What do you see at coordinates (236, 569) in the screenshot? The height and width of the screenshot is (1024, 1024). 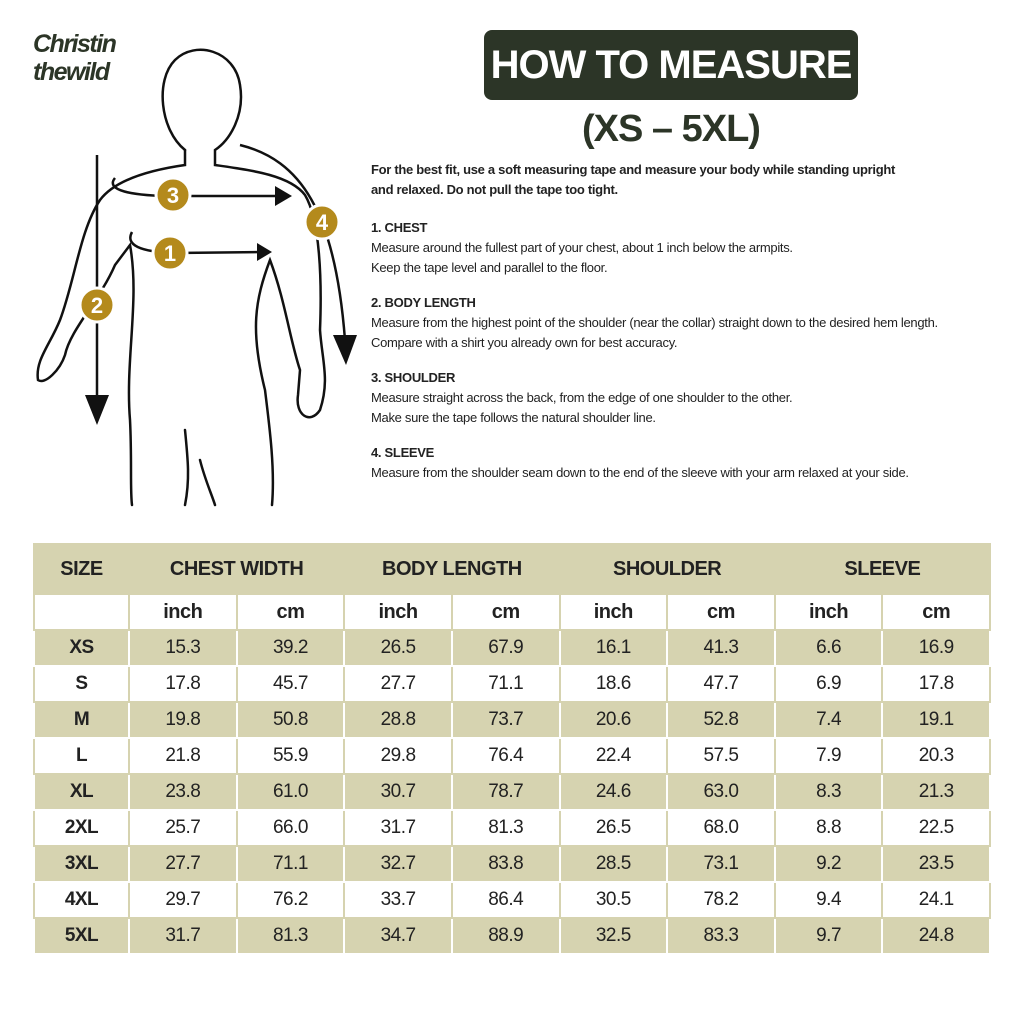 I see `header-cell: CHEST WIDTH` at bounding box center [236, 569].